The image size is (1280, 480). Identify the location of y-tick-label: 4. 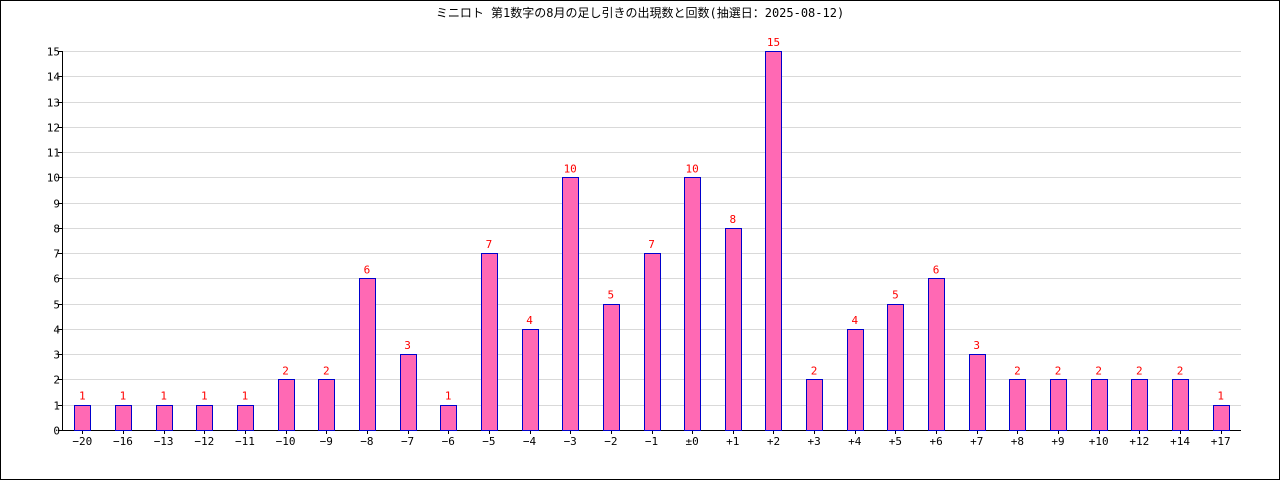
(56, 330).